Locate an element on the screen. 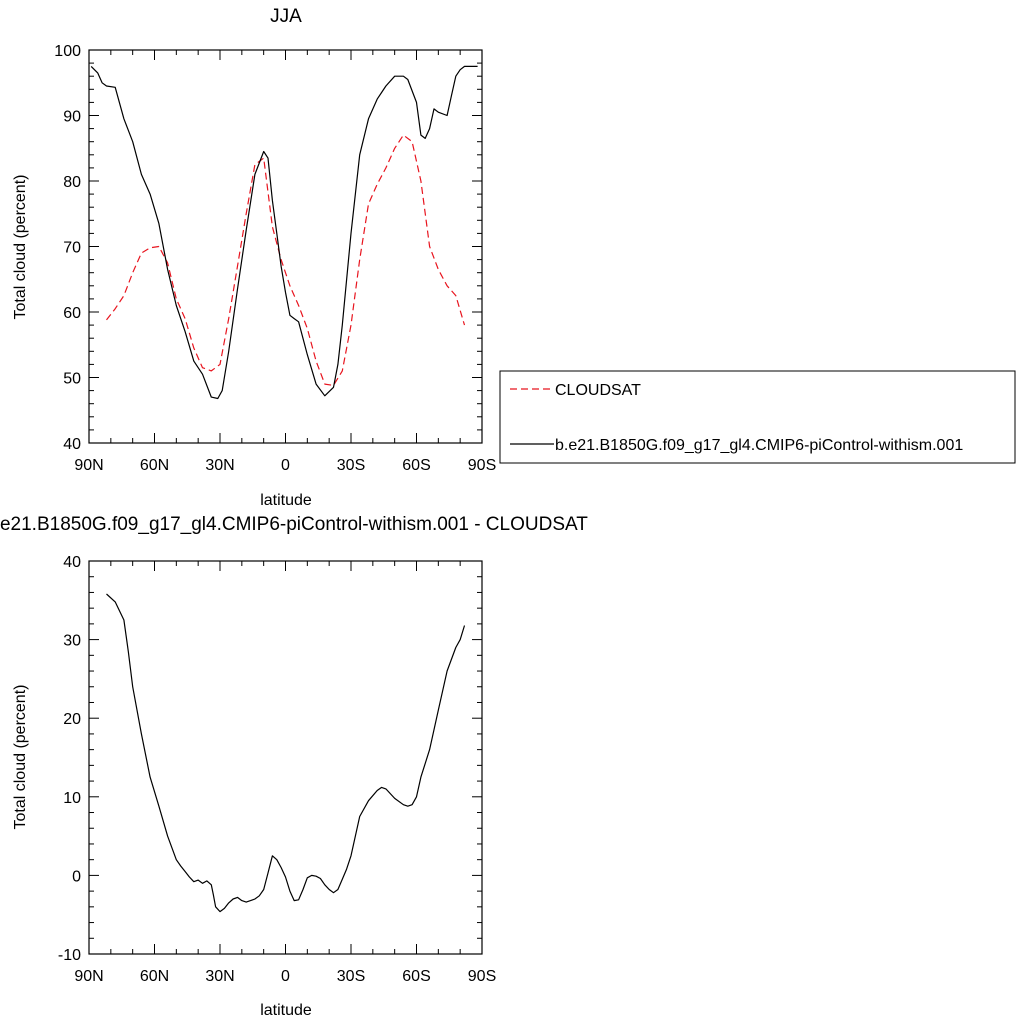  top-chart-y-axis-label: Total cloud (percent) is located at coordinates (20, 247).